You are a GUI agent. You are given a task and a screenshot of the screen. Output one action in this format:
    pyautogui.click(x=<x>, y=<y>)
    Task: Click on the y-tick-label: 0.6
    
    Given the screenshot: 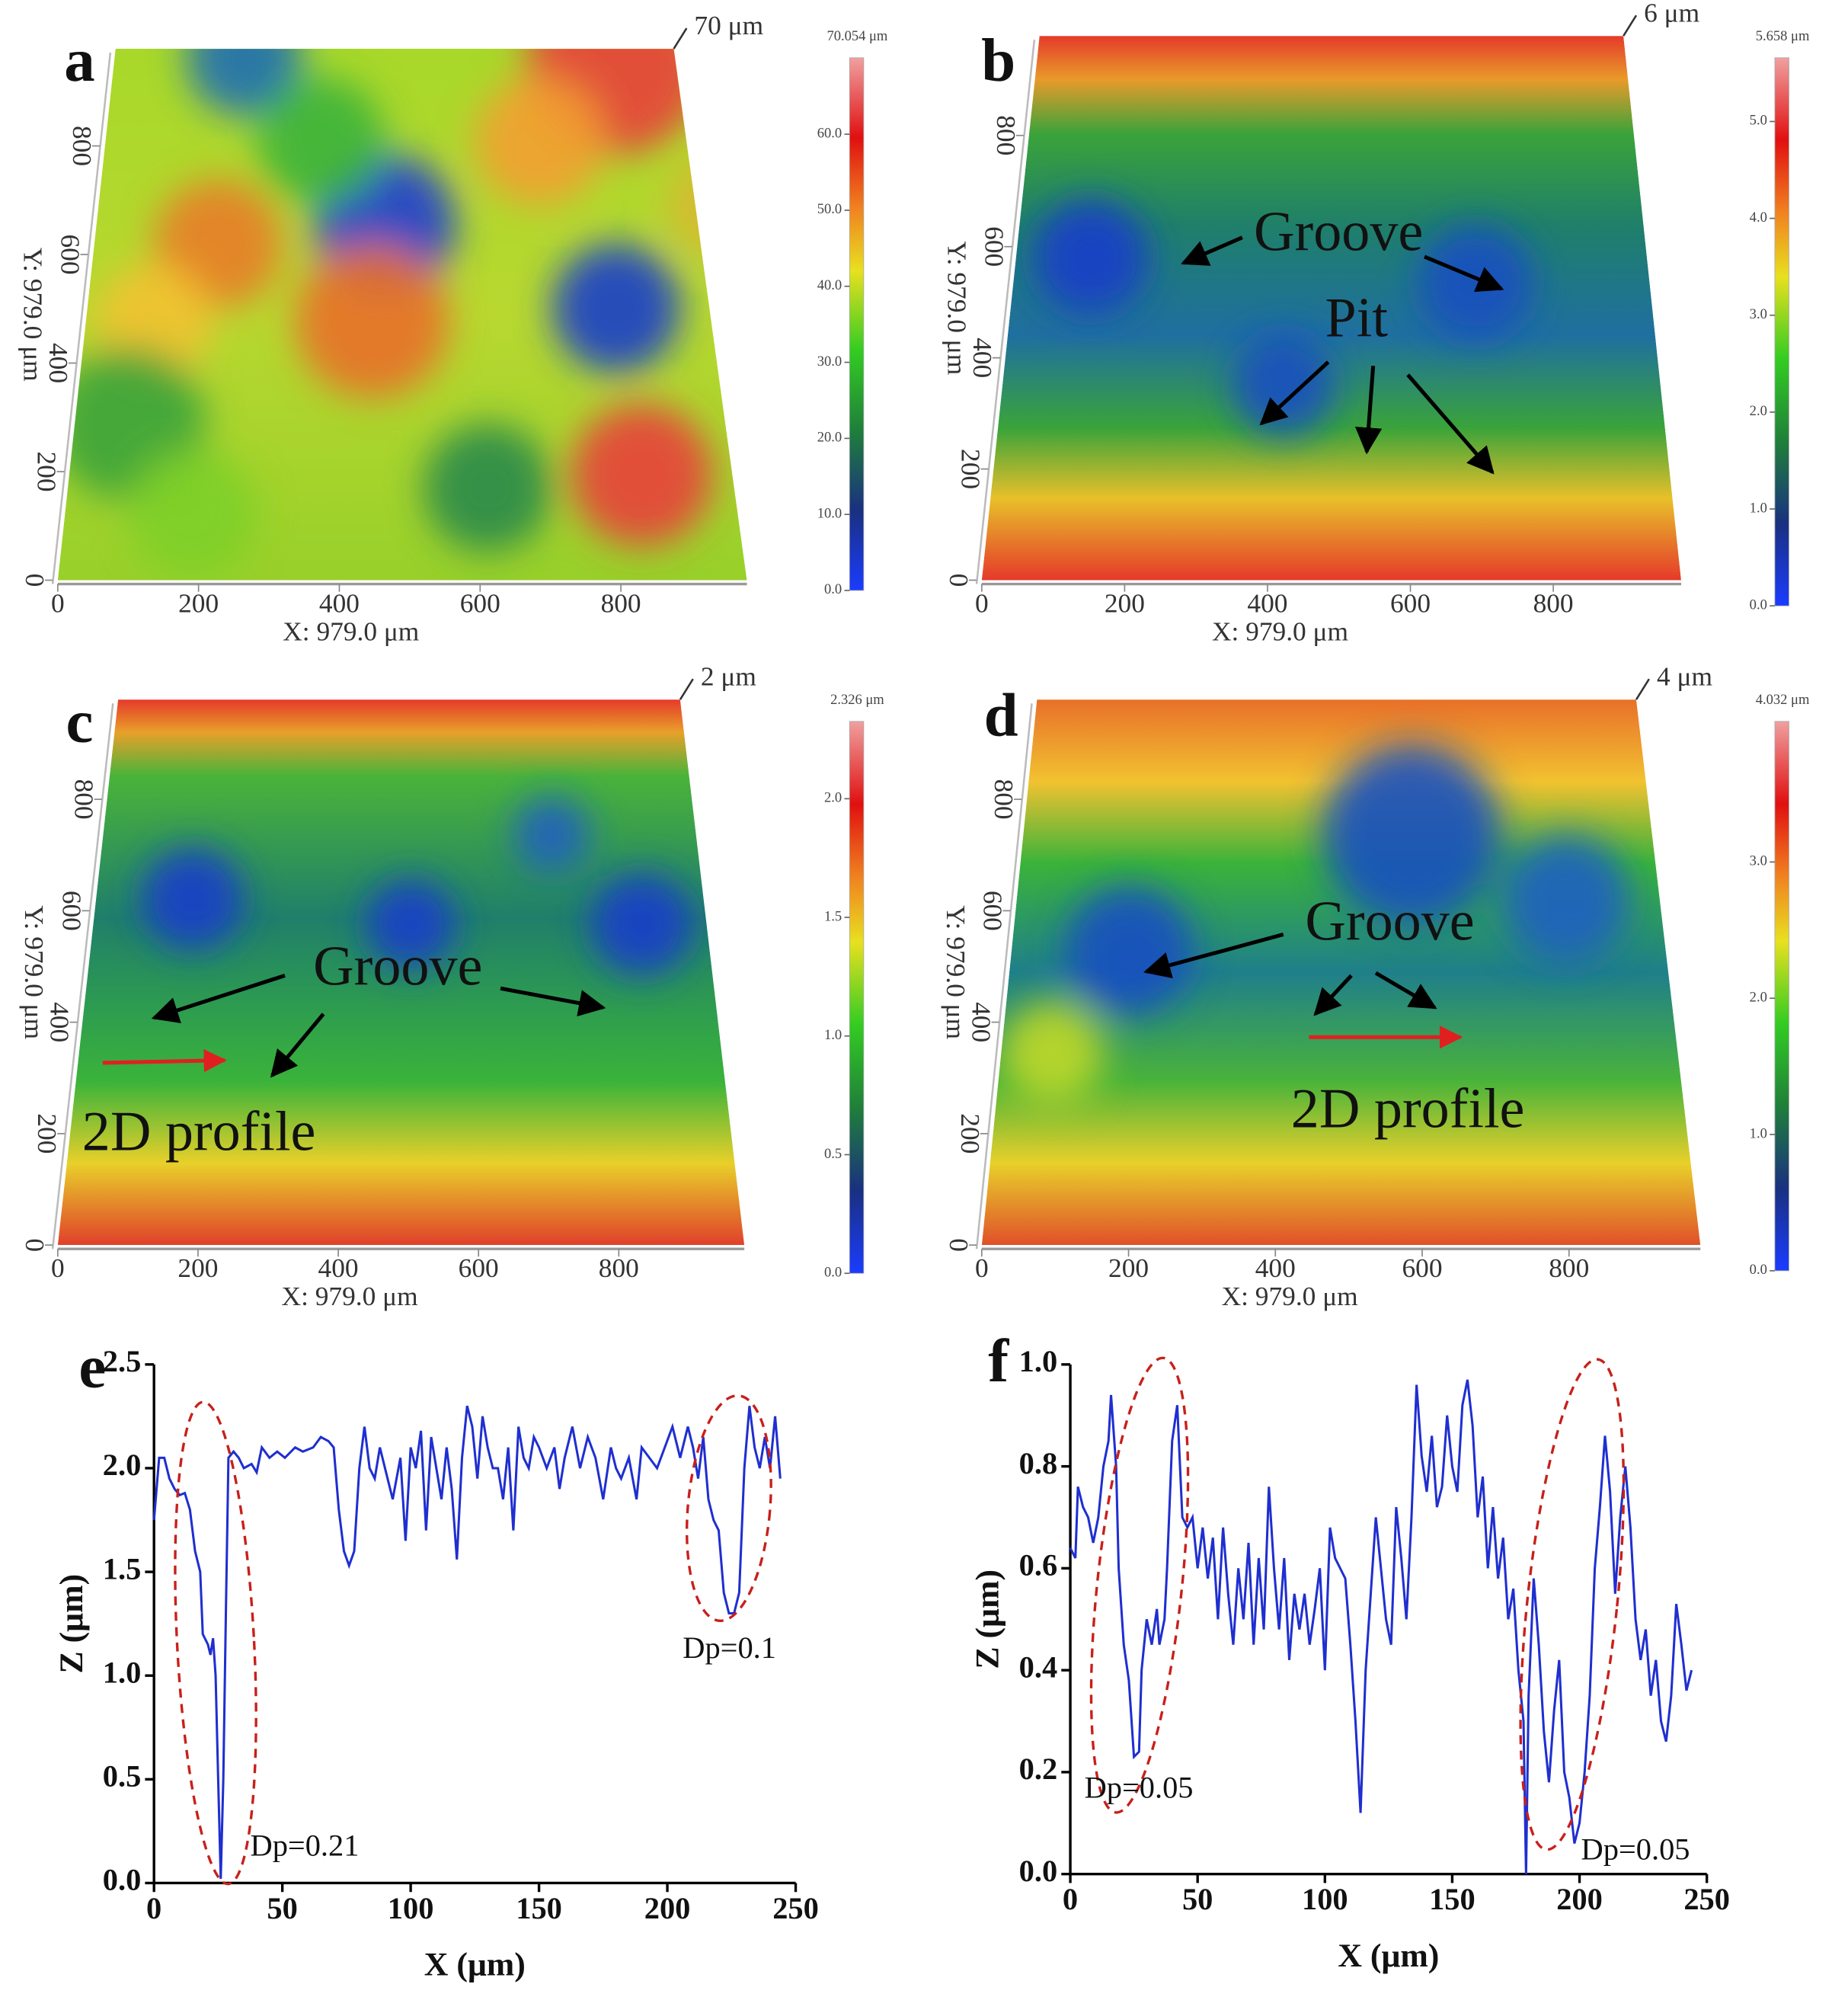 What is the action you would take?
    pyautogui.click(x=1038, y=1565)
    